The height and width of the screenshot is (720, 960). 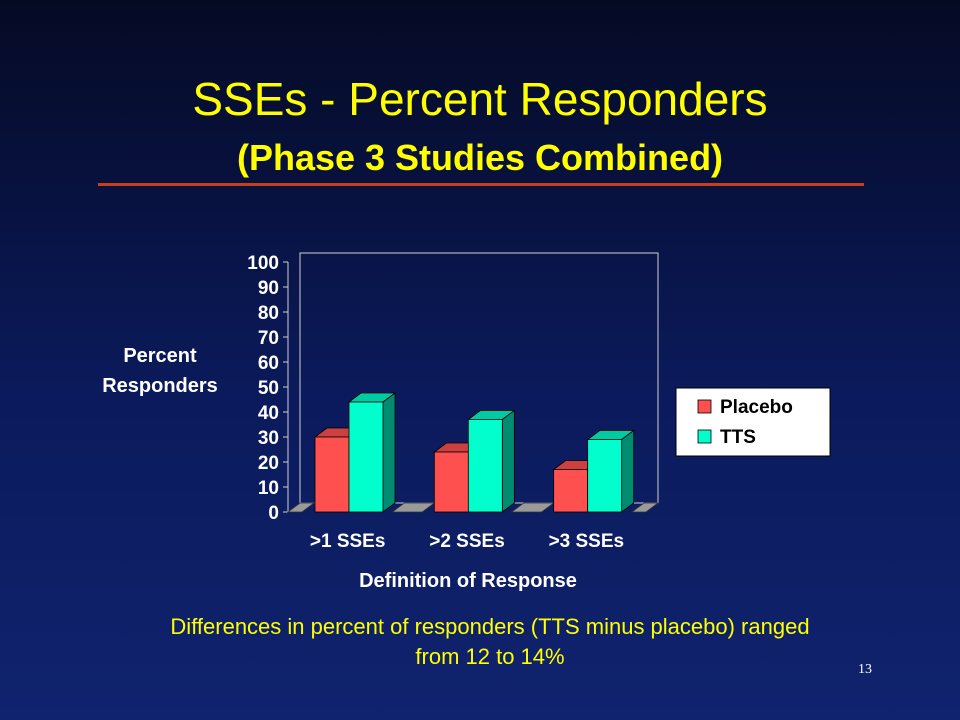 I want to click on y-tick-label: 10, so click(x=268, y=488).